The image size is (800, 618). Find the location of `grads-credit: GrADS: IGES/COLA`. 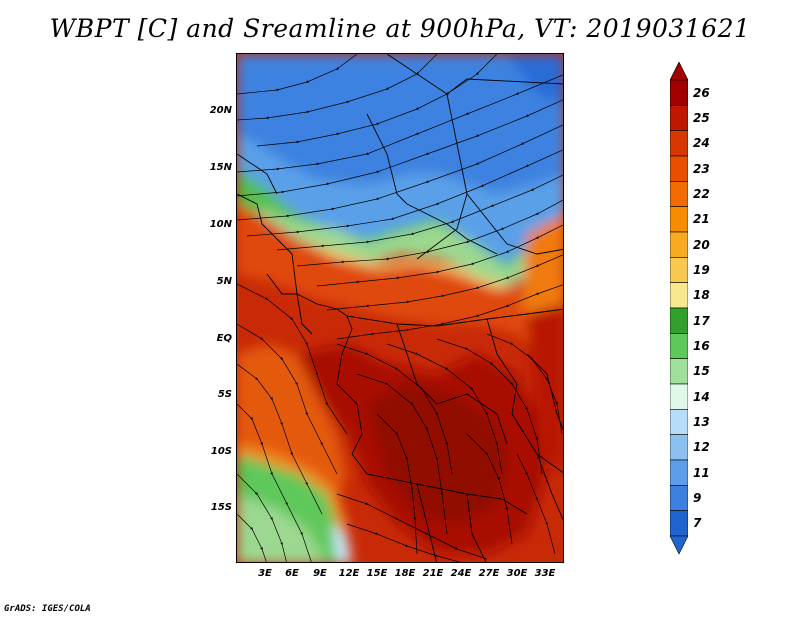

grads-credit: GrADS: IGES/COLA is located at coordinates (47, 609).